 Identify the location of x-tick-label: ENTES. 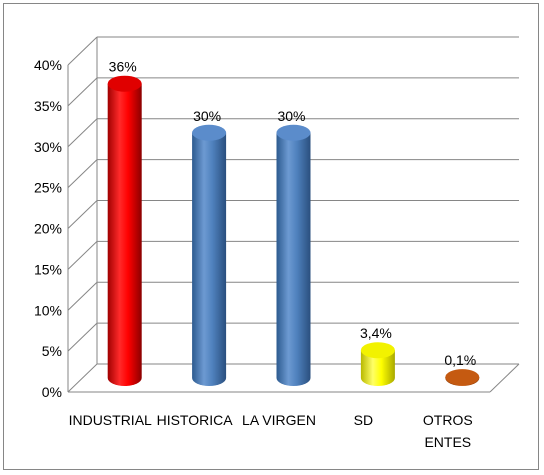
(447, 442).